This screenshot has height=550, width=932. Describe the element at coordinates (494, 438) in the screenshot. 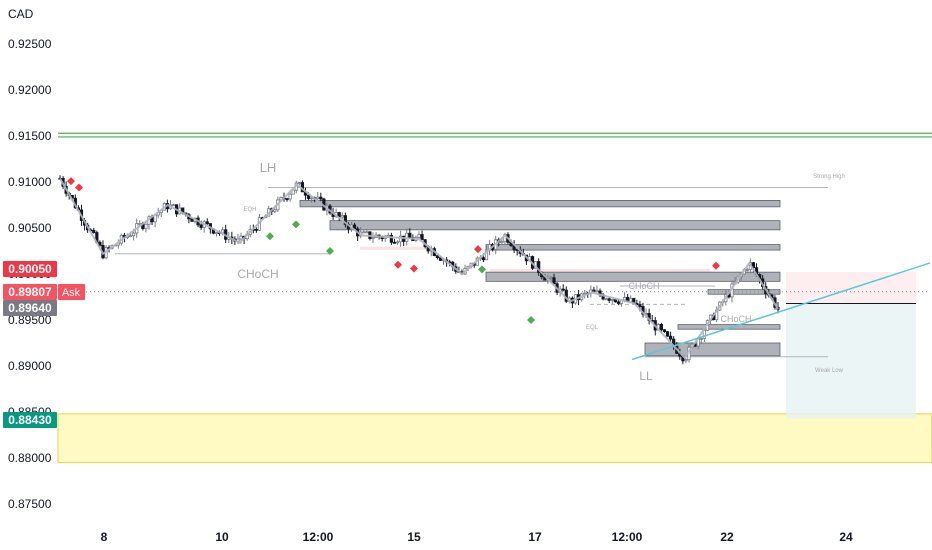

I see `demand-zone` at that location.